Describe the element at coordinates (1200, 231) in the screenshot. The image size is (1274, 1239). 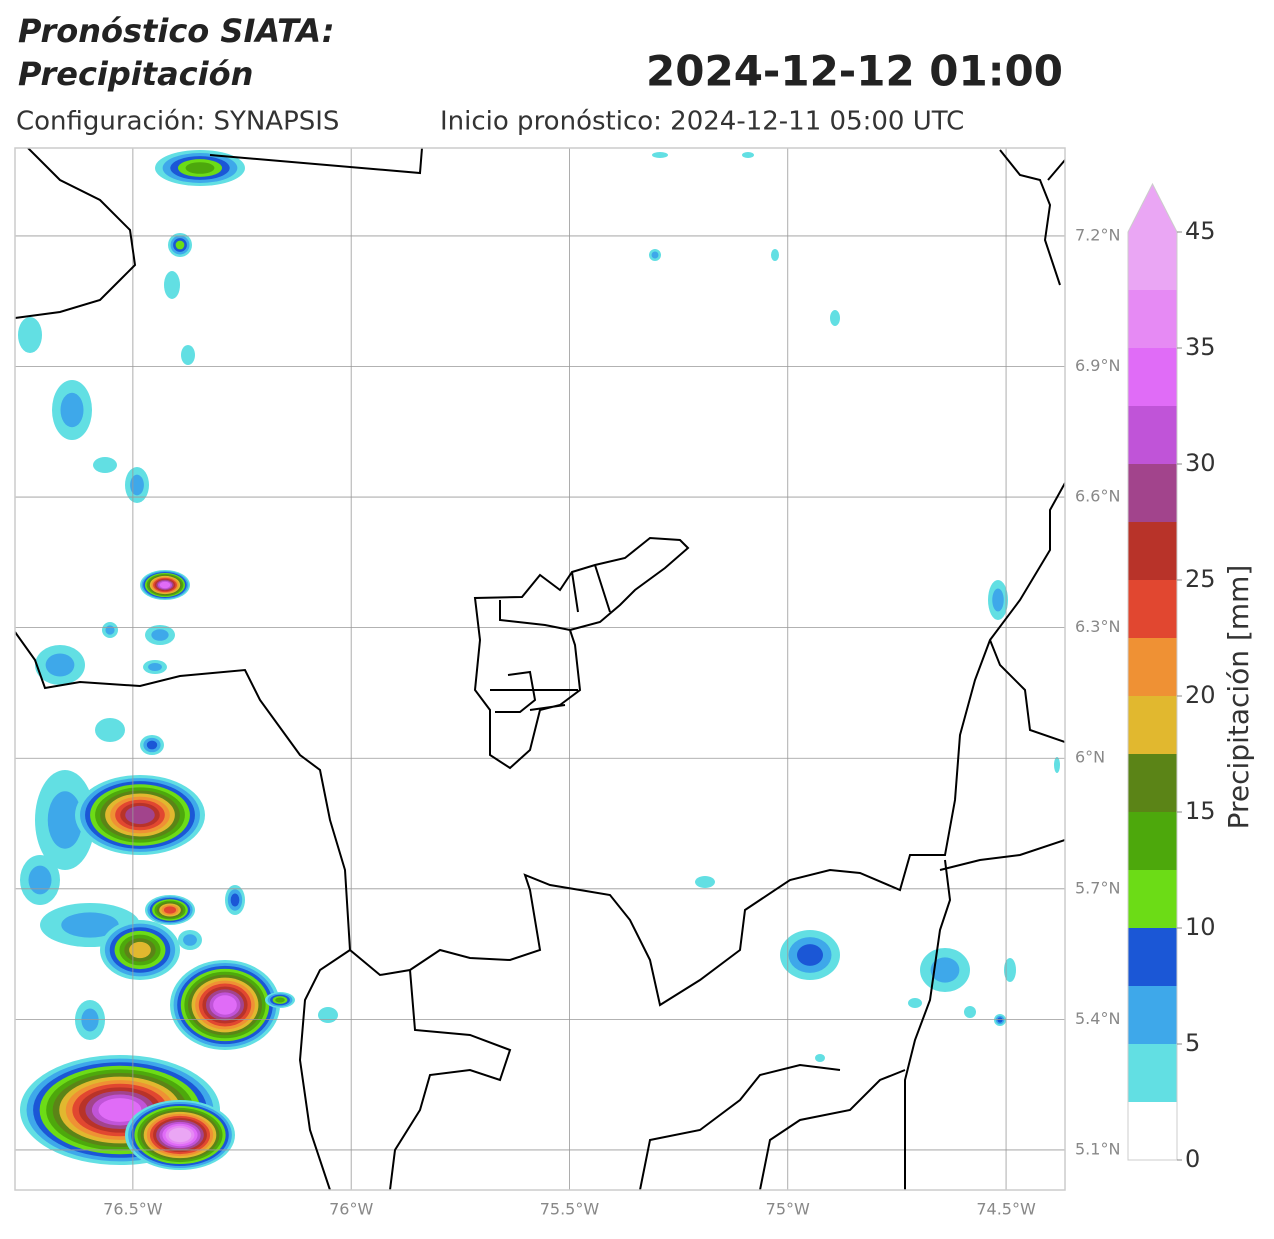
I see `colorbar-tick-label: 45` at that location.